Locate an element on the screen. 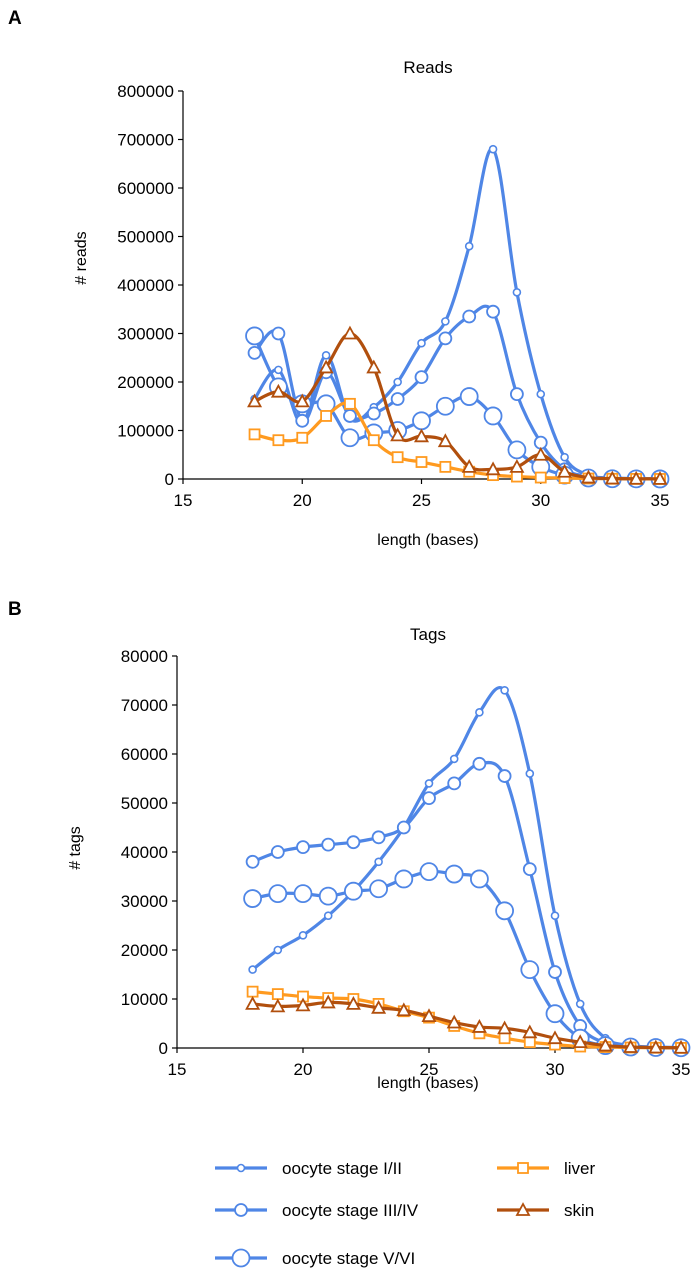 The height and width of the screenshot is (1280, 697). legend-item: oocyte stage III/IV is located at coordinates (317, 1210).